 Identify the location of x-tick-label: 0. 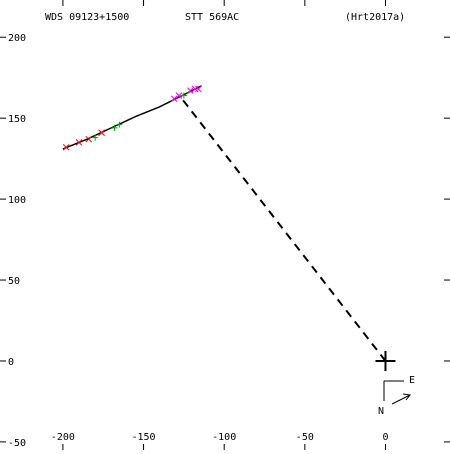
(385, 437).